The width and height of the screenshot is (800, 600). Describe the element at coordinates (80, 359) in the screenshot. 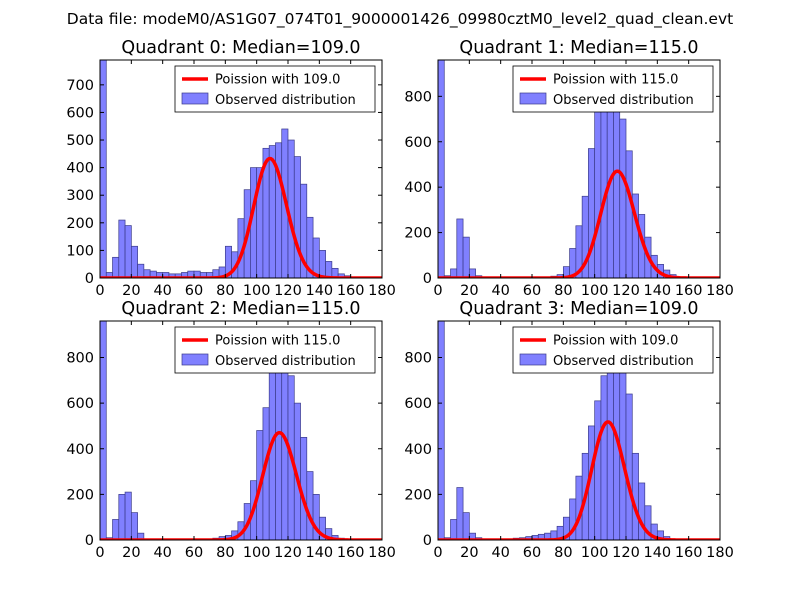

I see `y-tick-label: 800` at that location.